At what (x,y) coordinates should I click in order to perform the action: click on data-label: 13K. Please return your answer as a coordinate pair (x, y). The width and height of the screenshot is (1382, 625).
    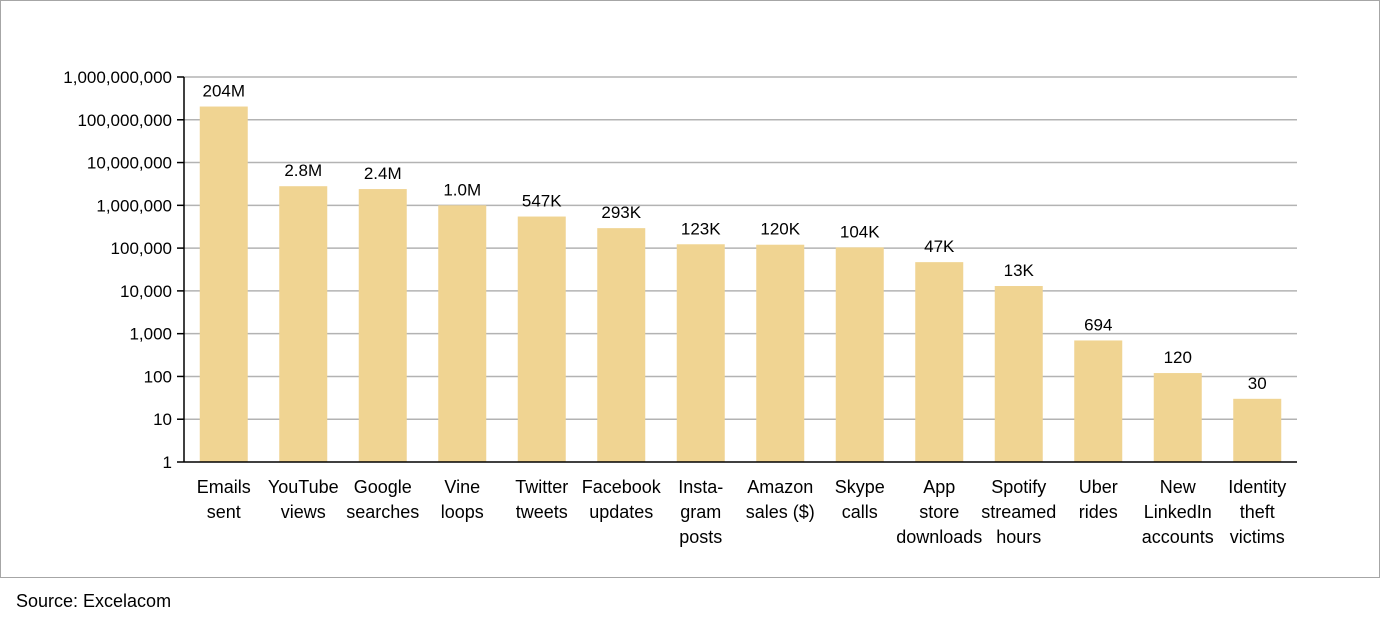
    Looking at the image, I should click on (1019, 270).